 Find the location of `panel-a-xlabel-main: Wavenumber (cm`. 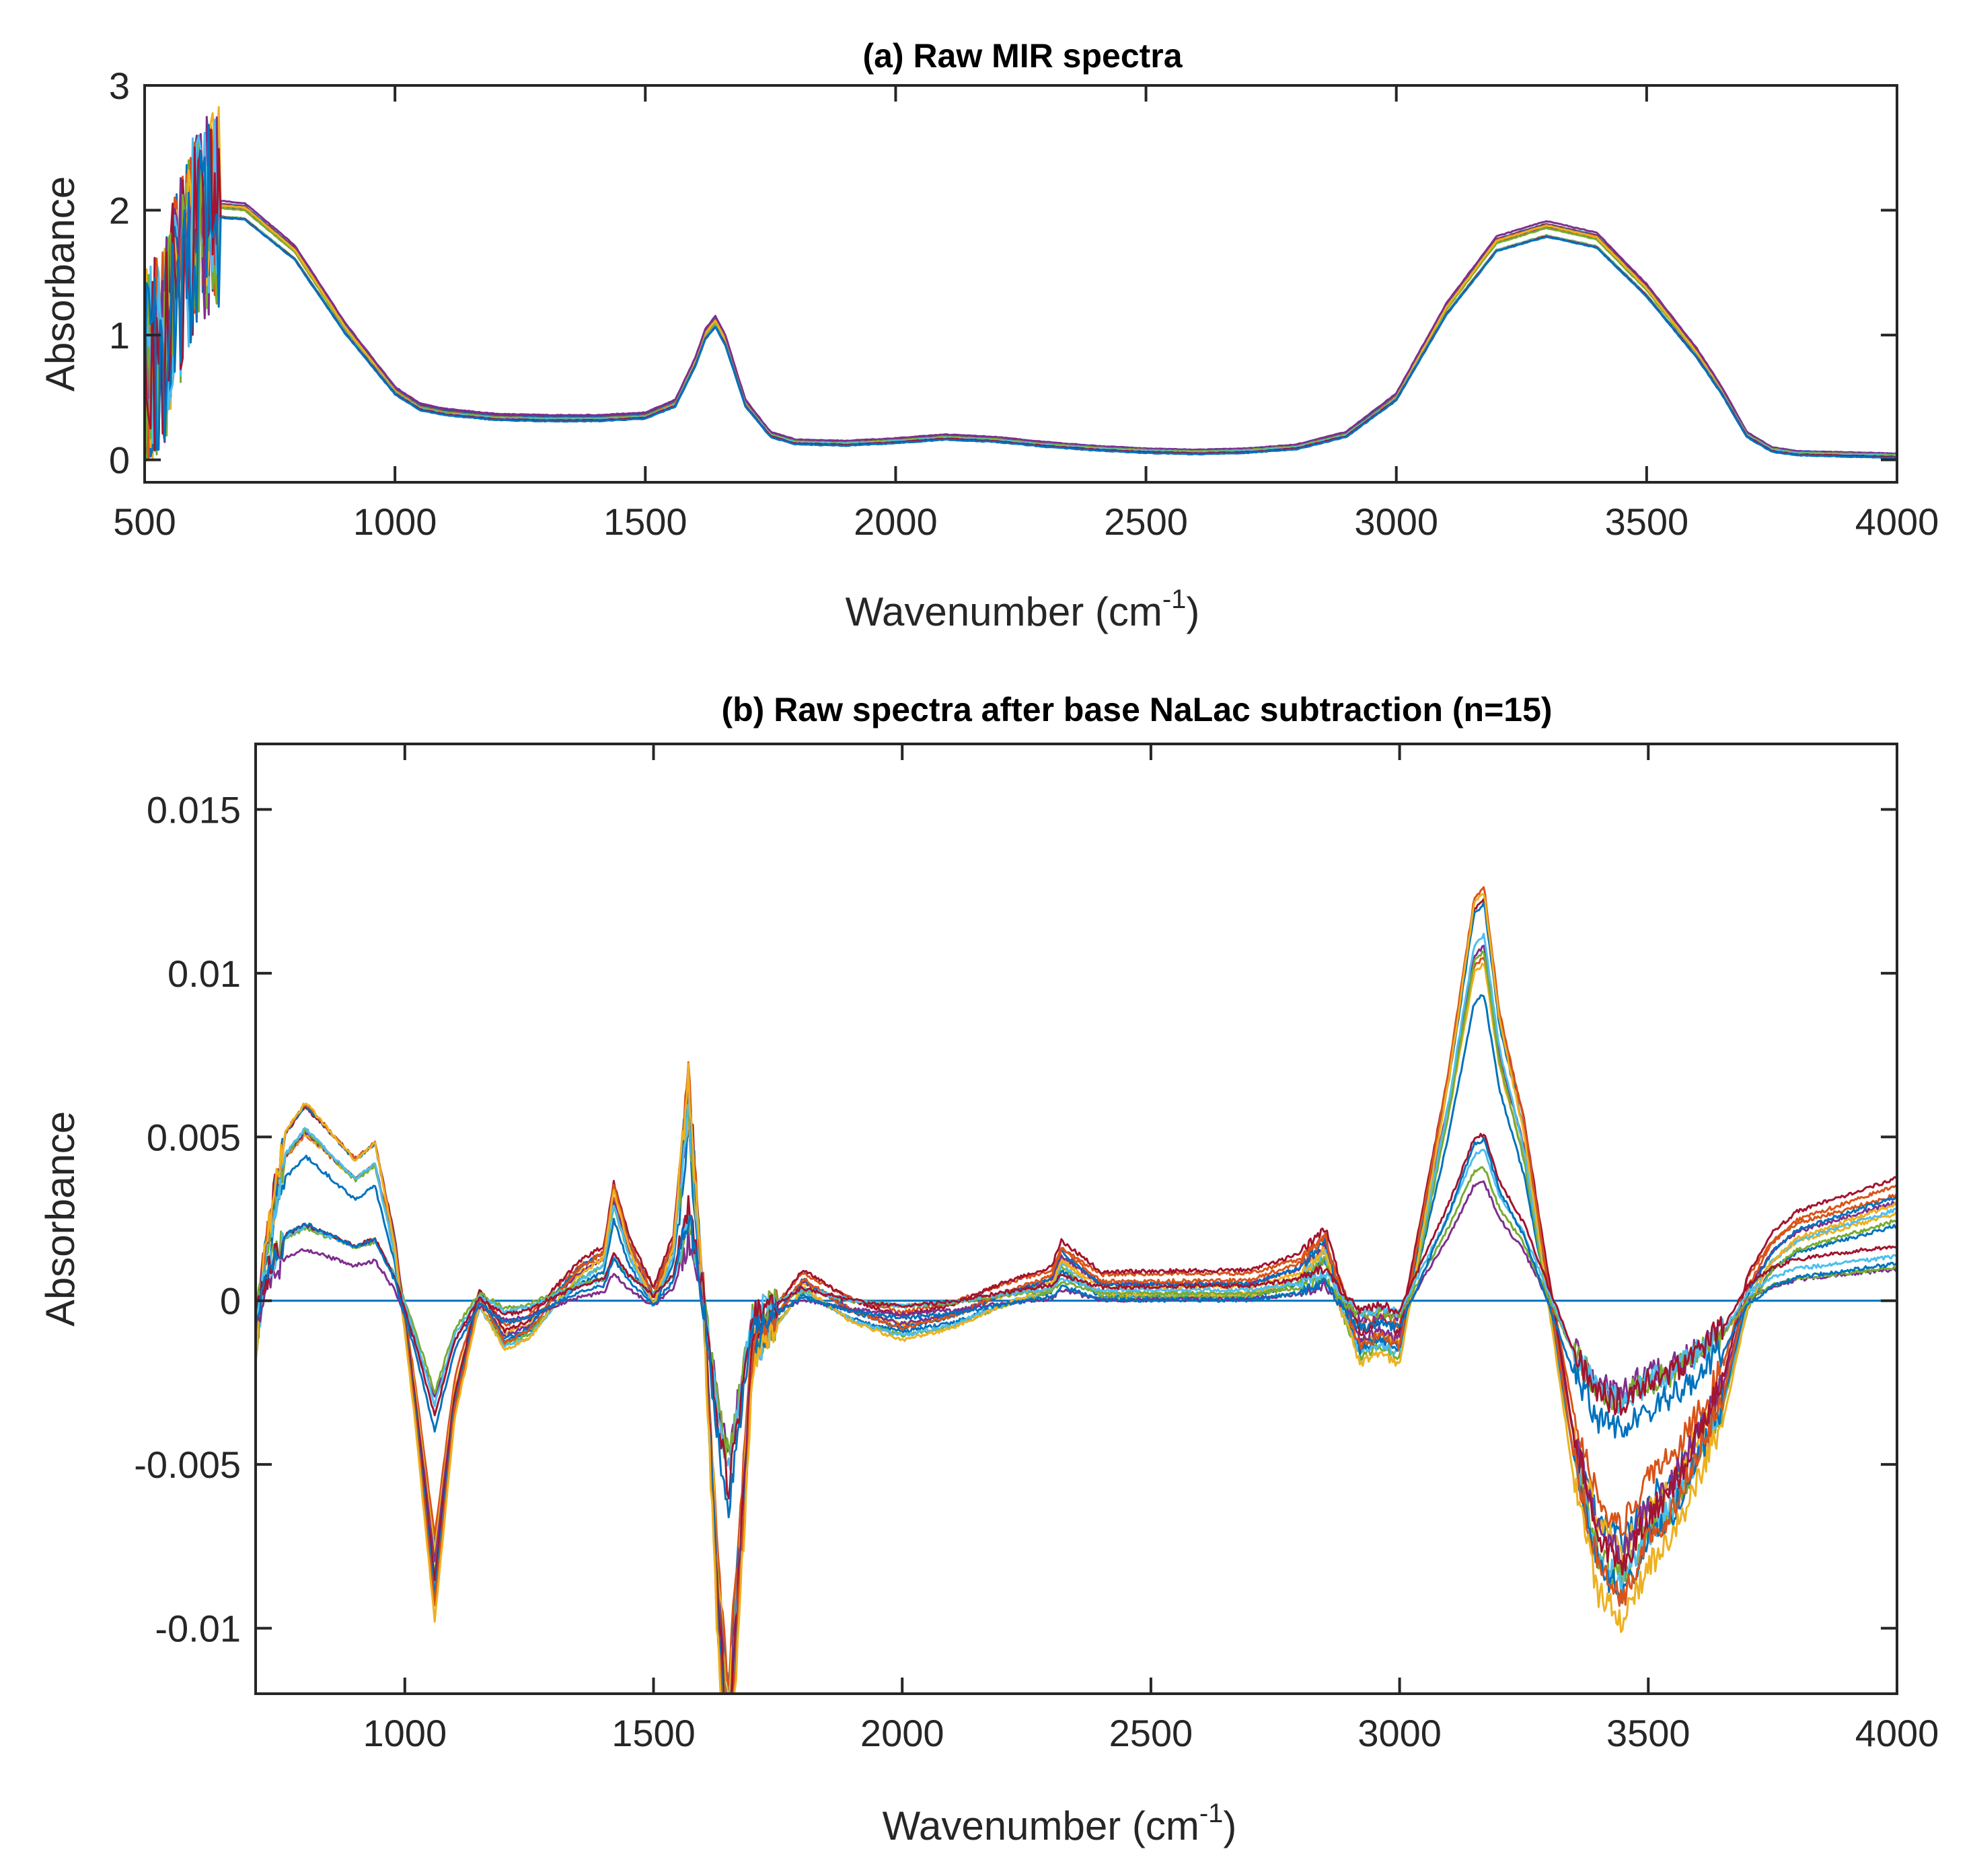

panel-a-xlabel-main: Wavenumber (cm is located at coordinates (1004, 611).